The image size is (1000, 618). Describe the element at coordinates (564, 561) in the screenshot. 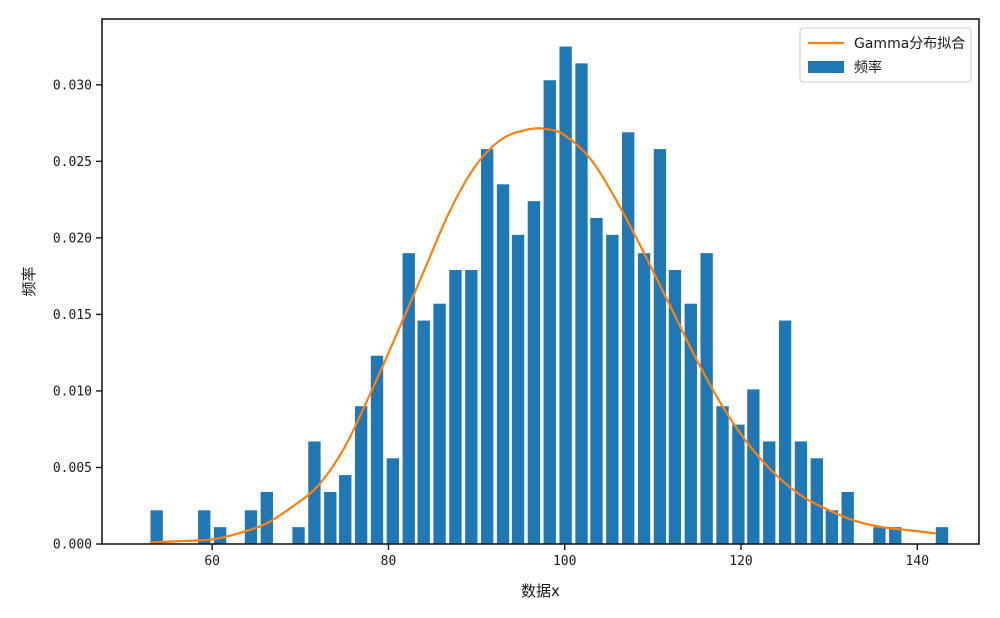

I see `x-tick-label: 100` at that location.